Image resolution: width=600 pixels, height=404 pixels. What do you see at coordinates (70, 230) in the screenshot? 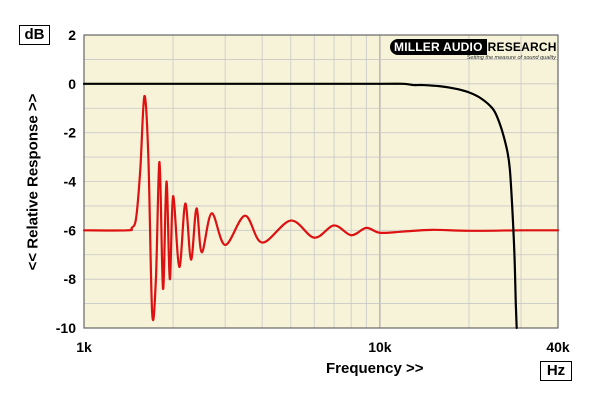
I see `y-tick-label: -6` at bounding box center [70, 230].